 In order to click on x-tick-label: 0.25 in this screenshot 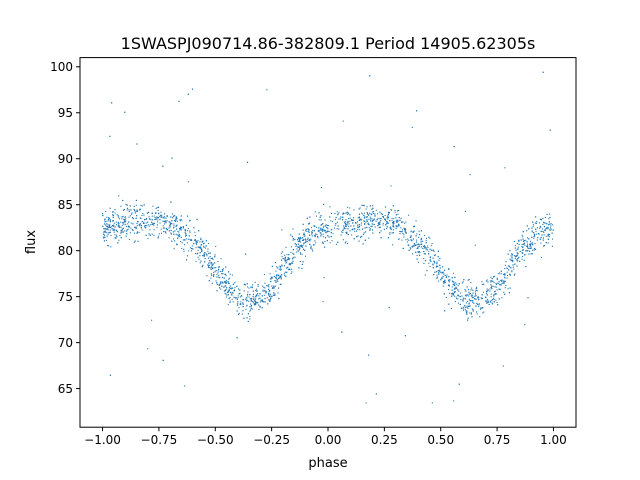, I will do `click(384, 440)`.